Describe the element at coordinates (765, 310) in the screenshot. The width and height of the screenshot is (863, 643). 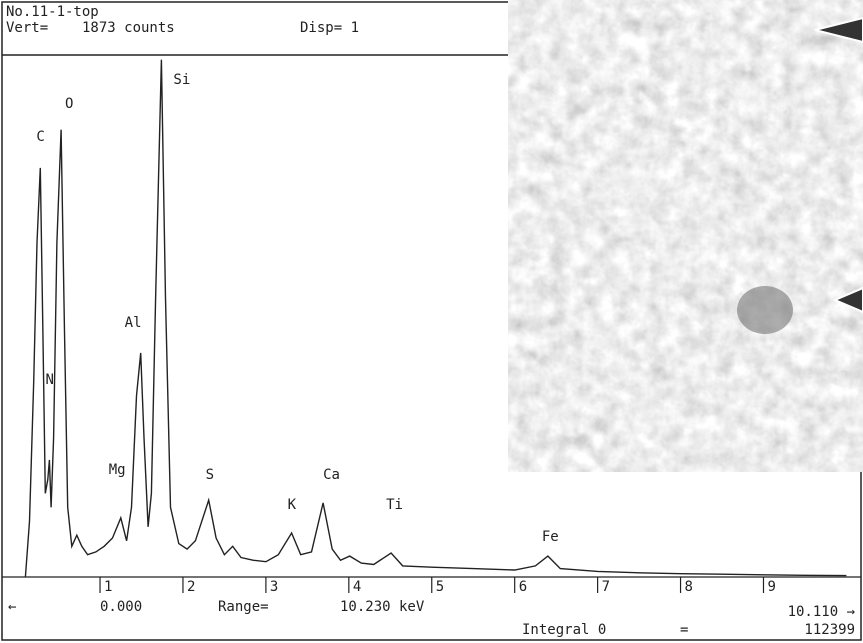
I see `sem-feature` at that location.